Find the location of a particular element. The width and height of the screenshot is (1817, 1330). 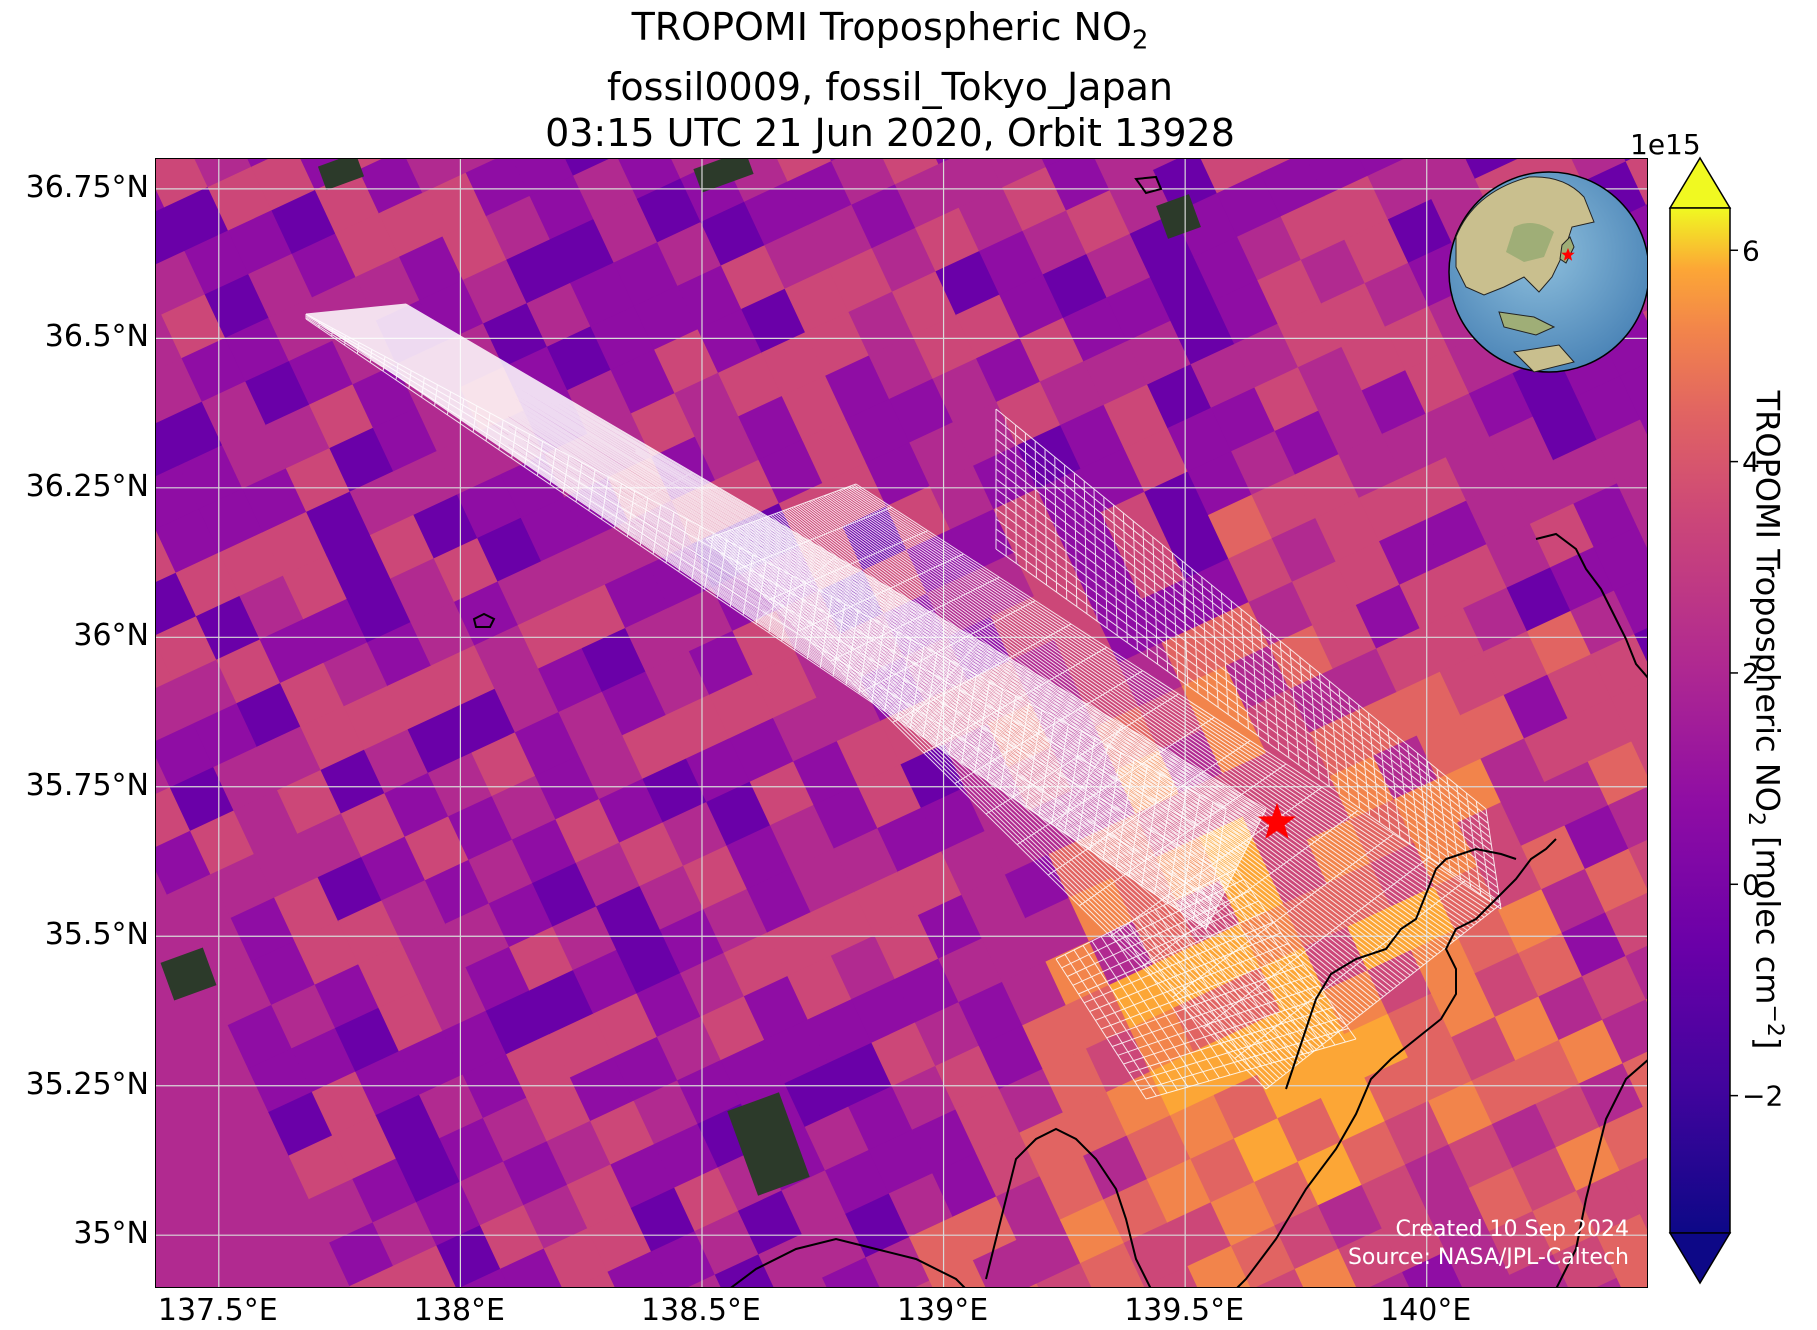

imagery-tile is located at coordinates (723, 176).